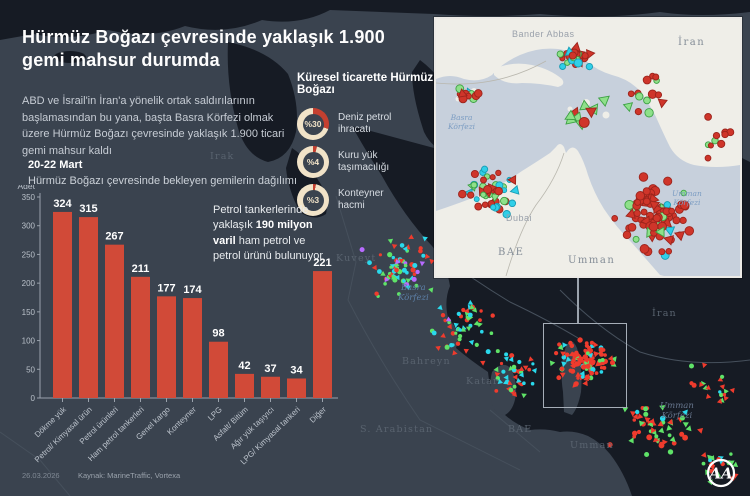  Describe the element at coordinates (364, 161) in the screenshot. I see `stat-label: Kuru yük taşımacılığı` at that location.